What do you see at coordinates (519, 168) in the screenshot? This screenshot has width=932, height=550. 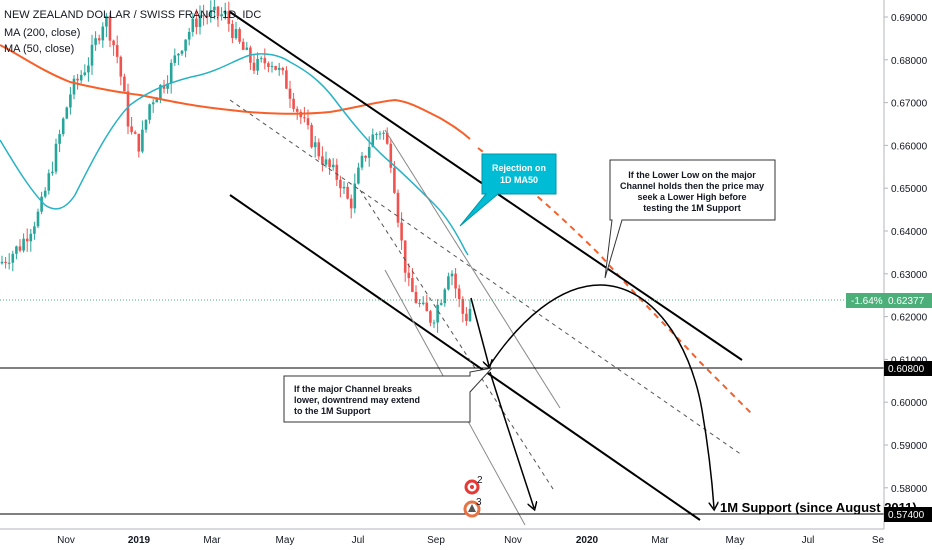 I see `rejection-line-1: Rejection on` at bounding box center [519, 168].